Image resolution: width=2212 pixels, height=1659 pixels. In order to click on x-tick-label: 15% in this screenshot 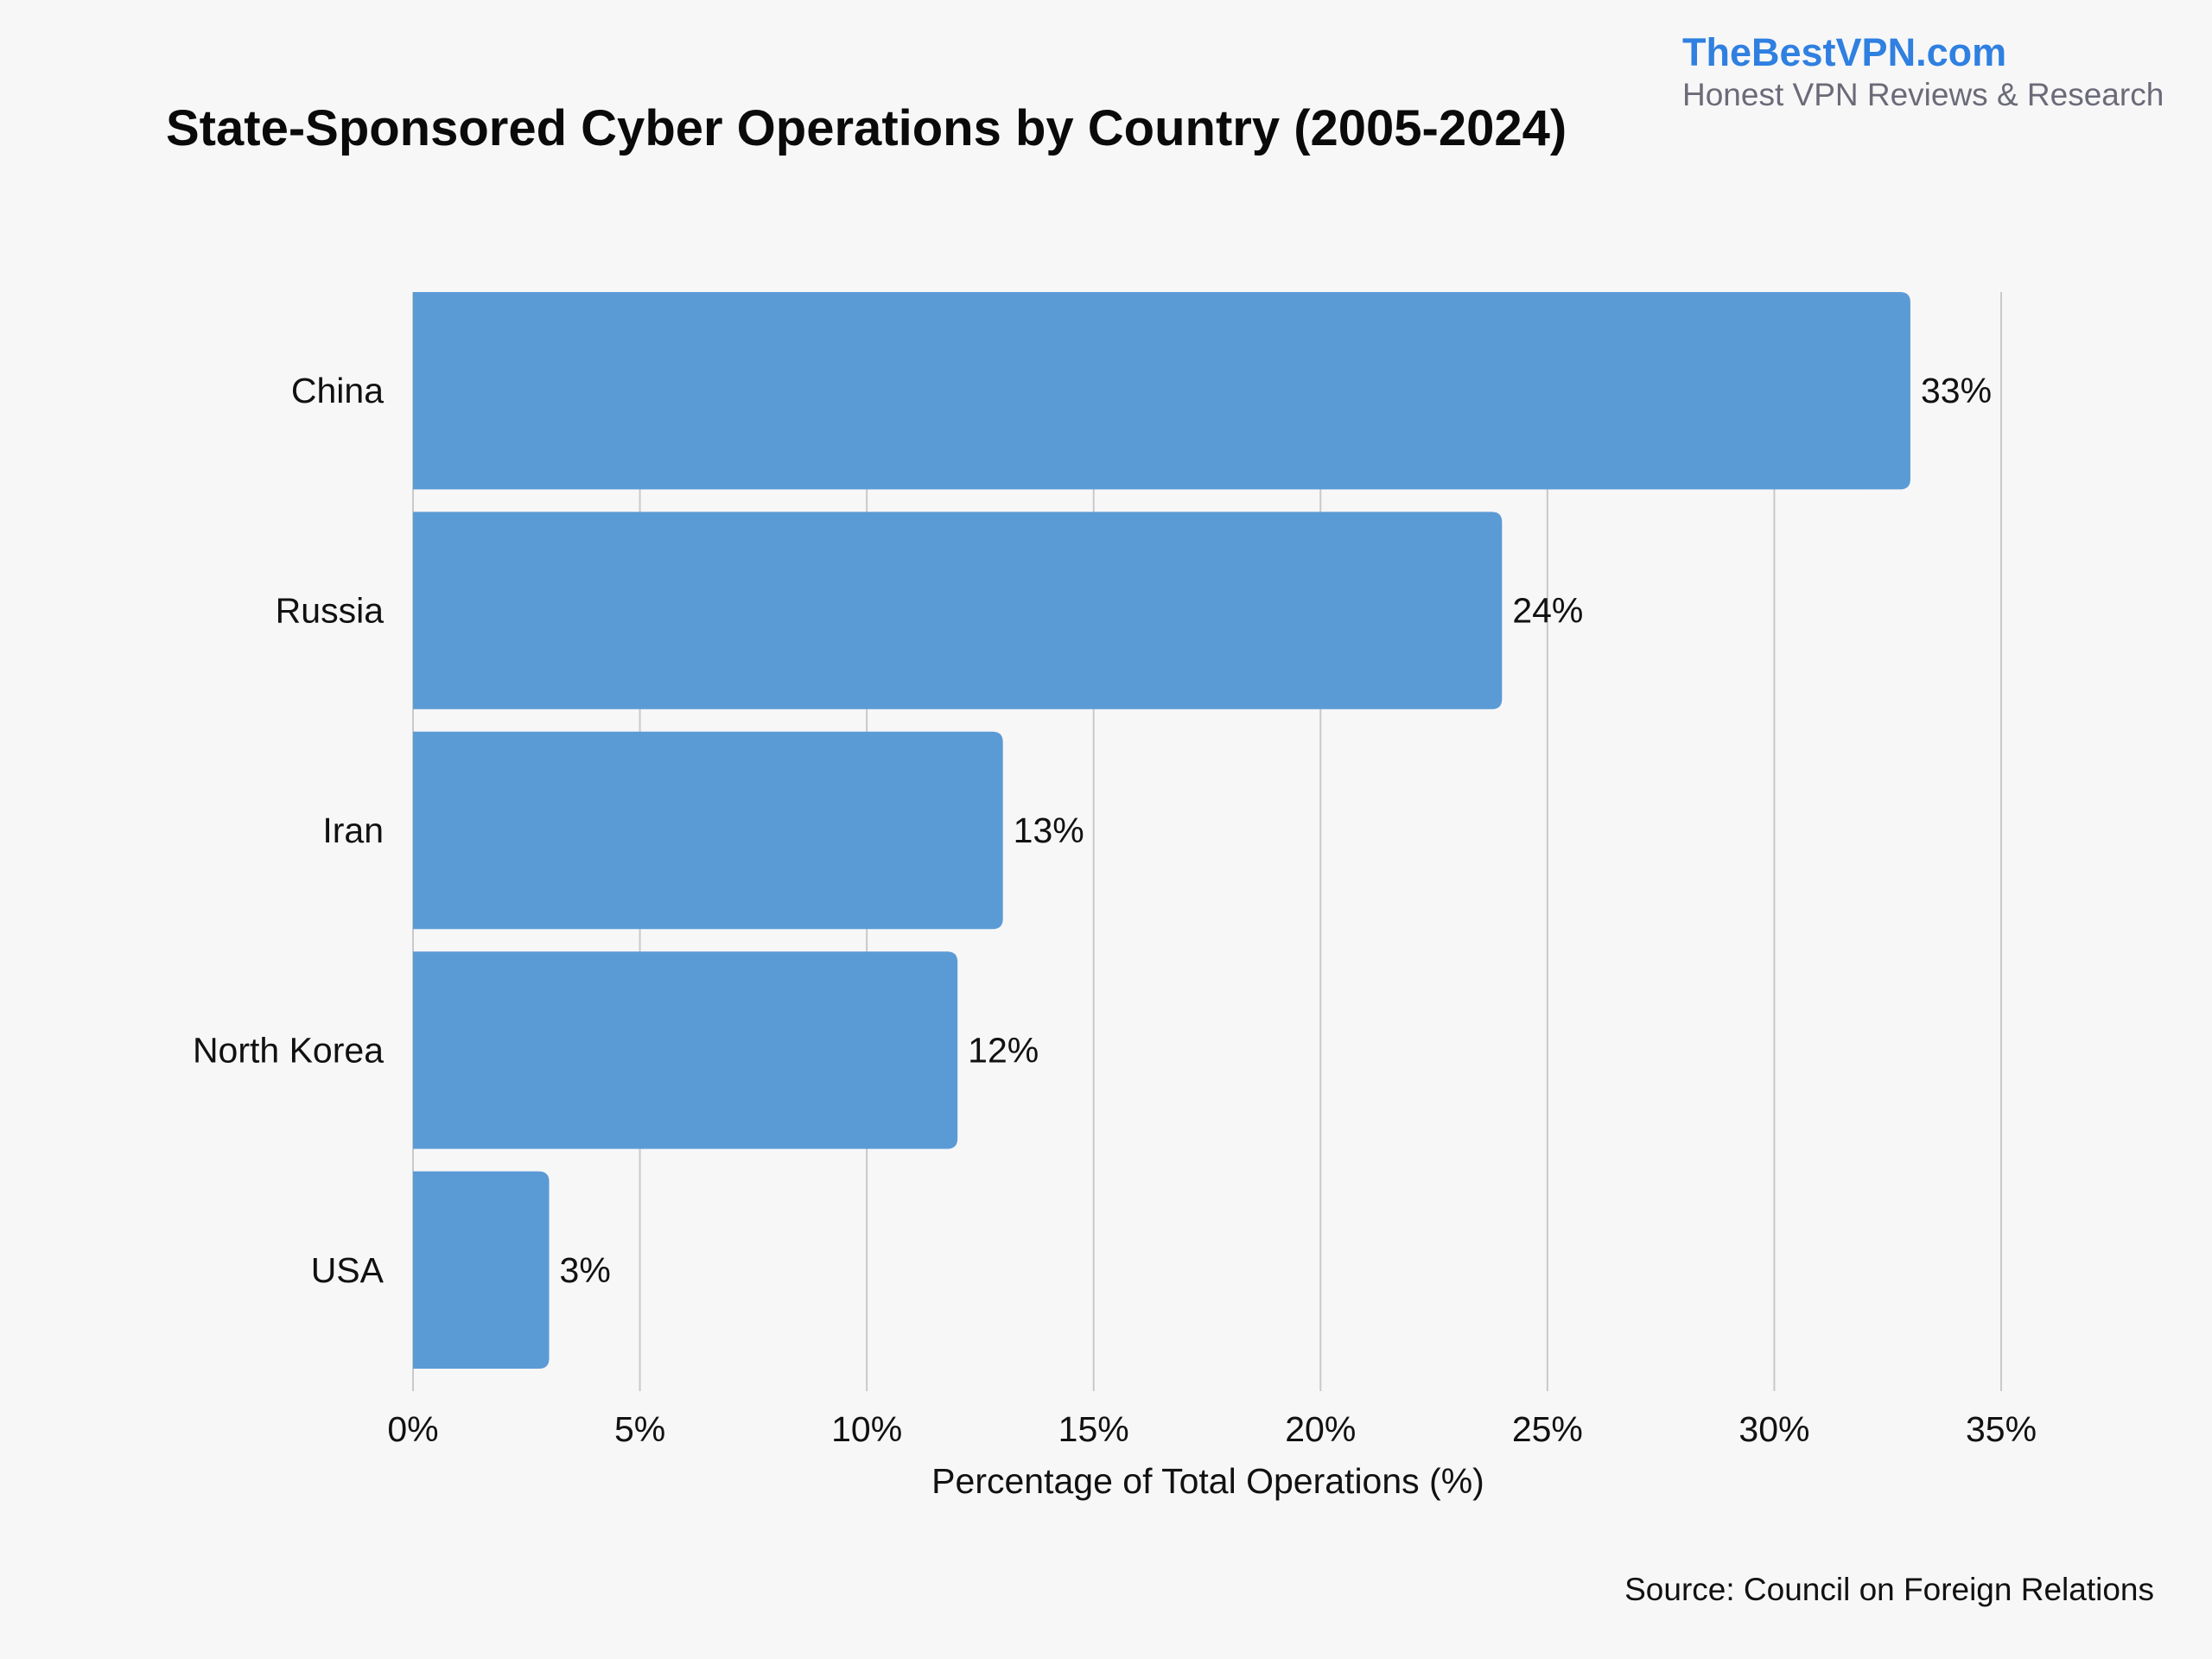, I will do `click(1093, 1429)`.